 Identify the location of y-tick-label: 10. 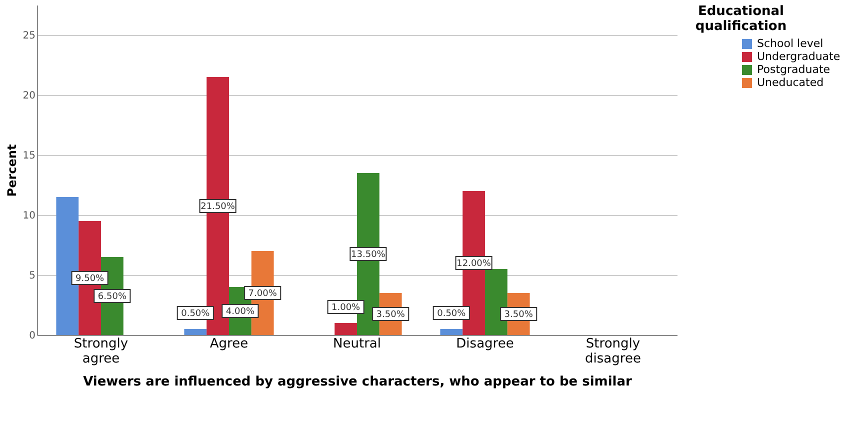
(29, 216).